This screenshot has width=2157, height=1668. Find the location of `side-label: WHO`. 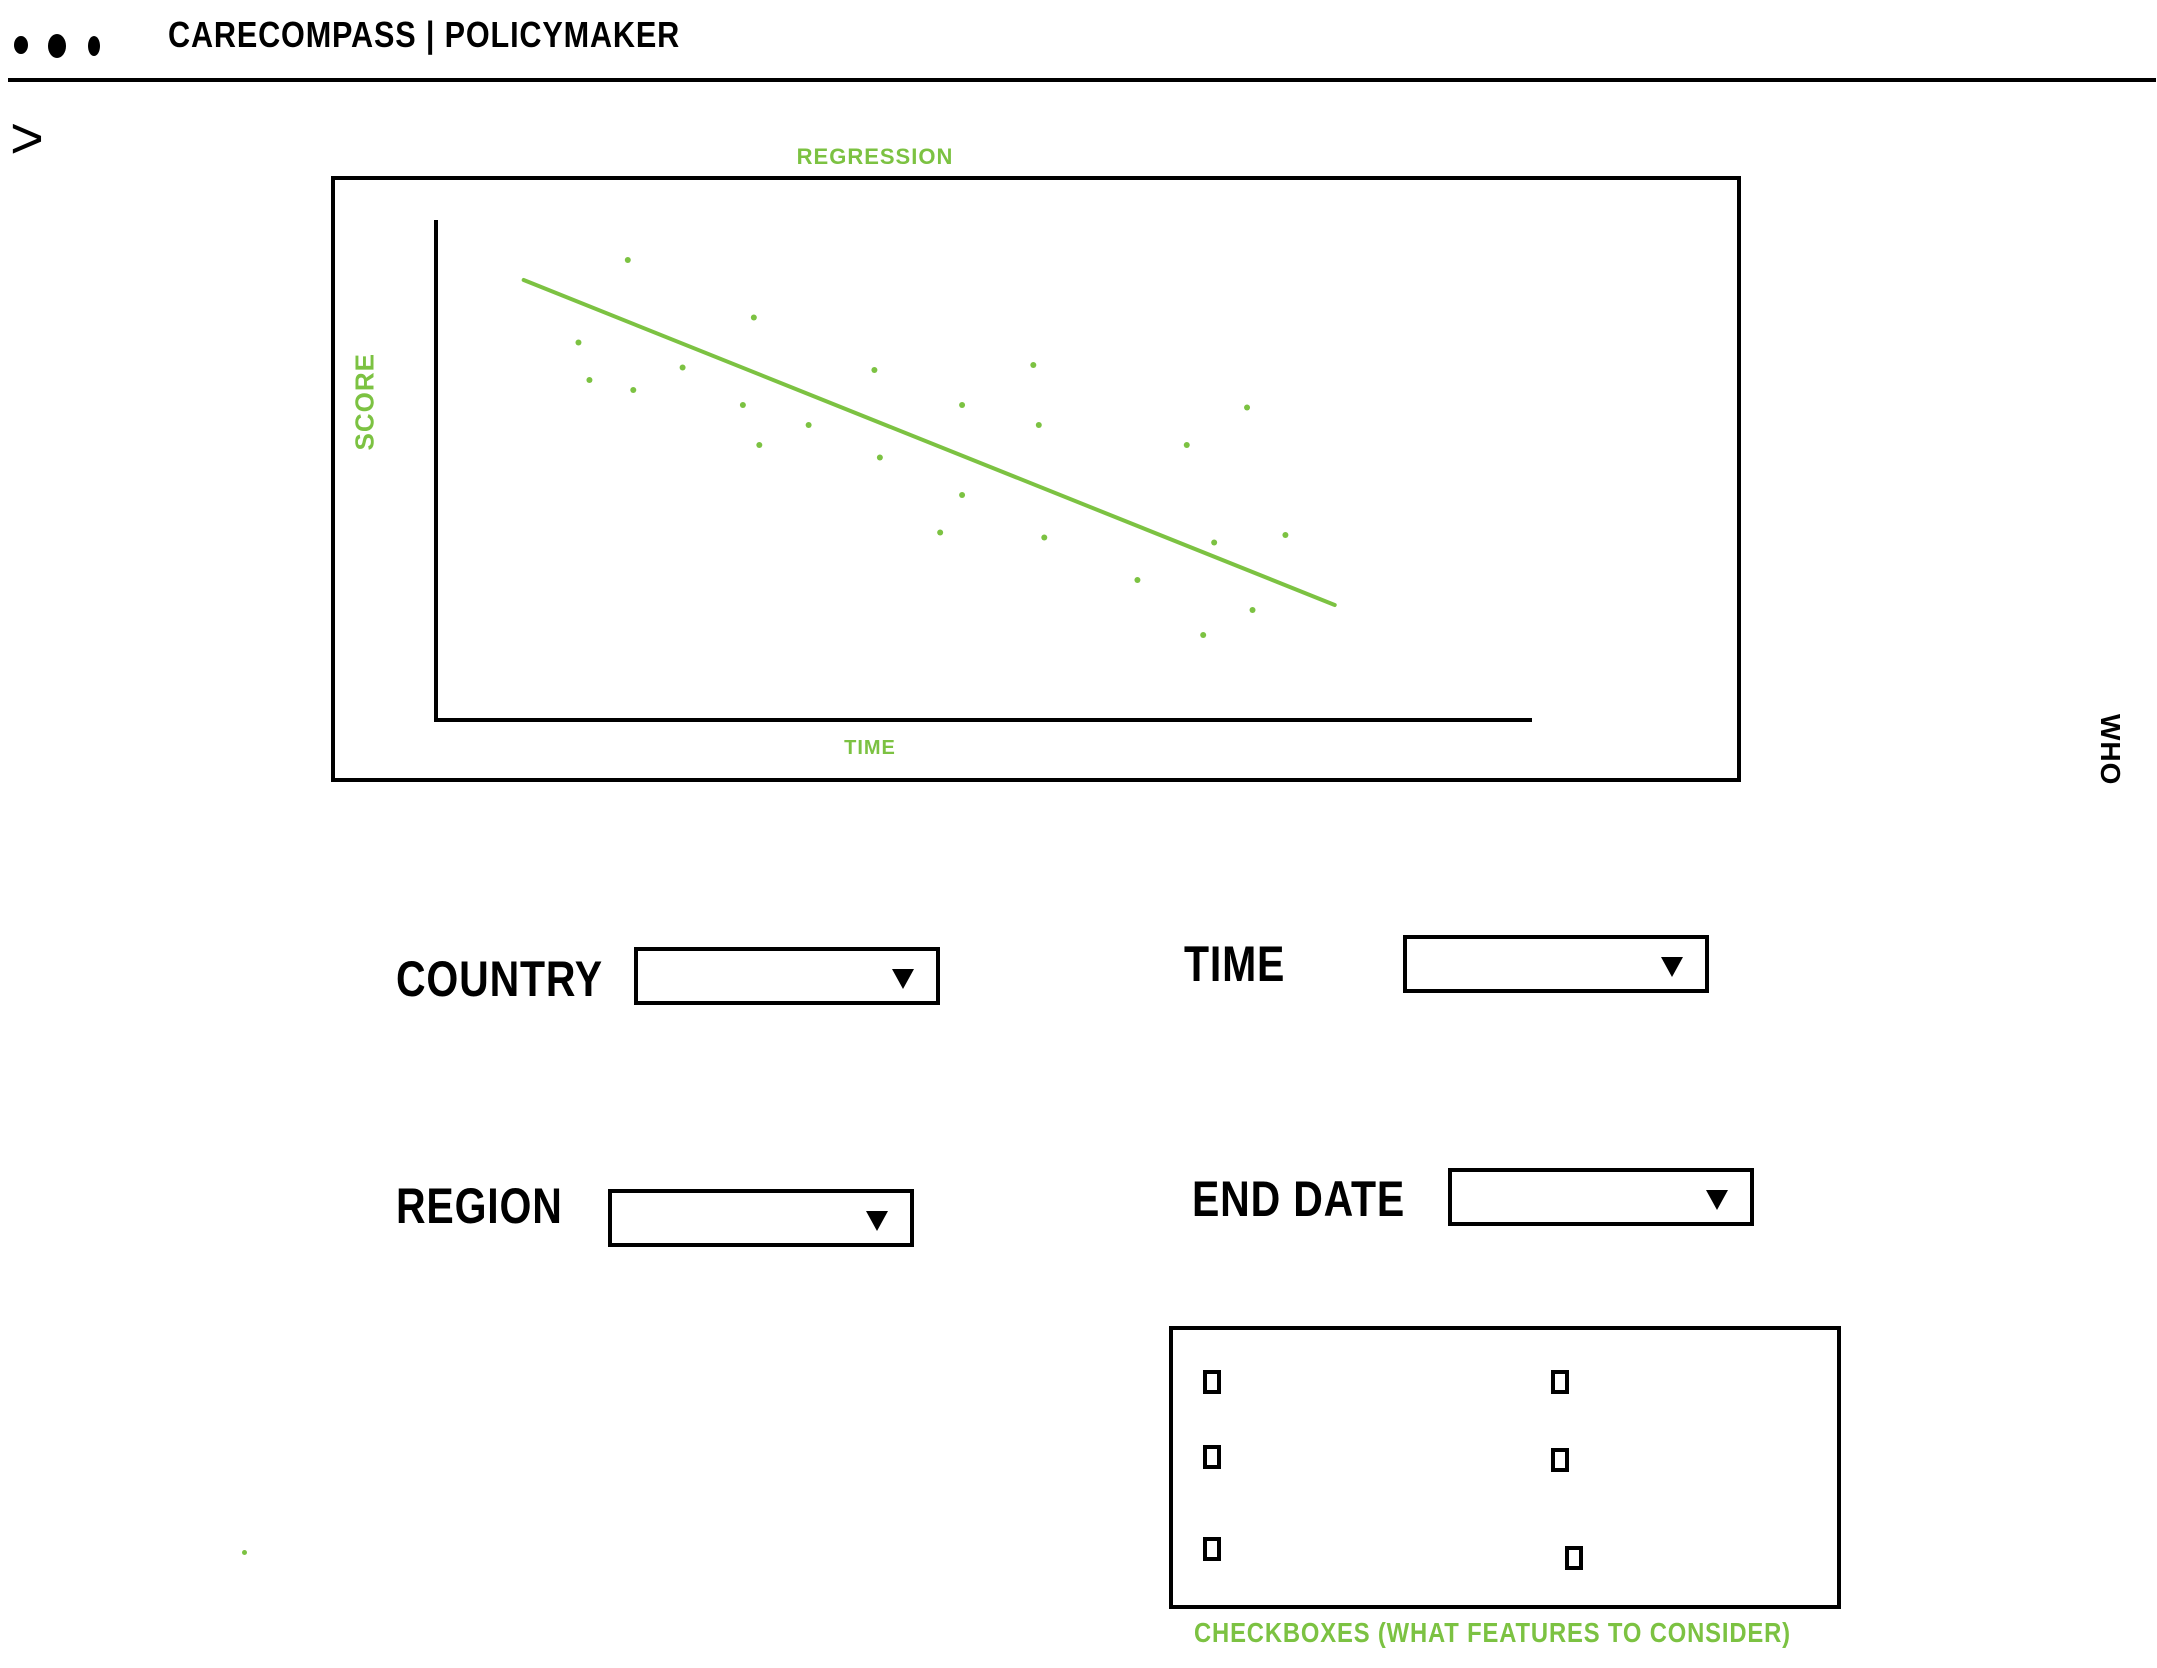

side-label: WHO is located at coordinates (2110, 750).